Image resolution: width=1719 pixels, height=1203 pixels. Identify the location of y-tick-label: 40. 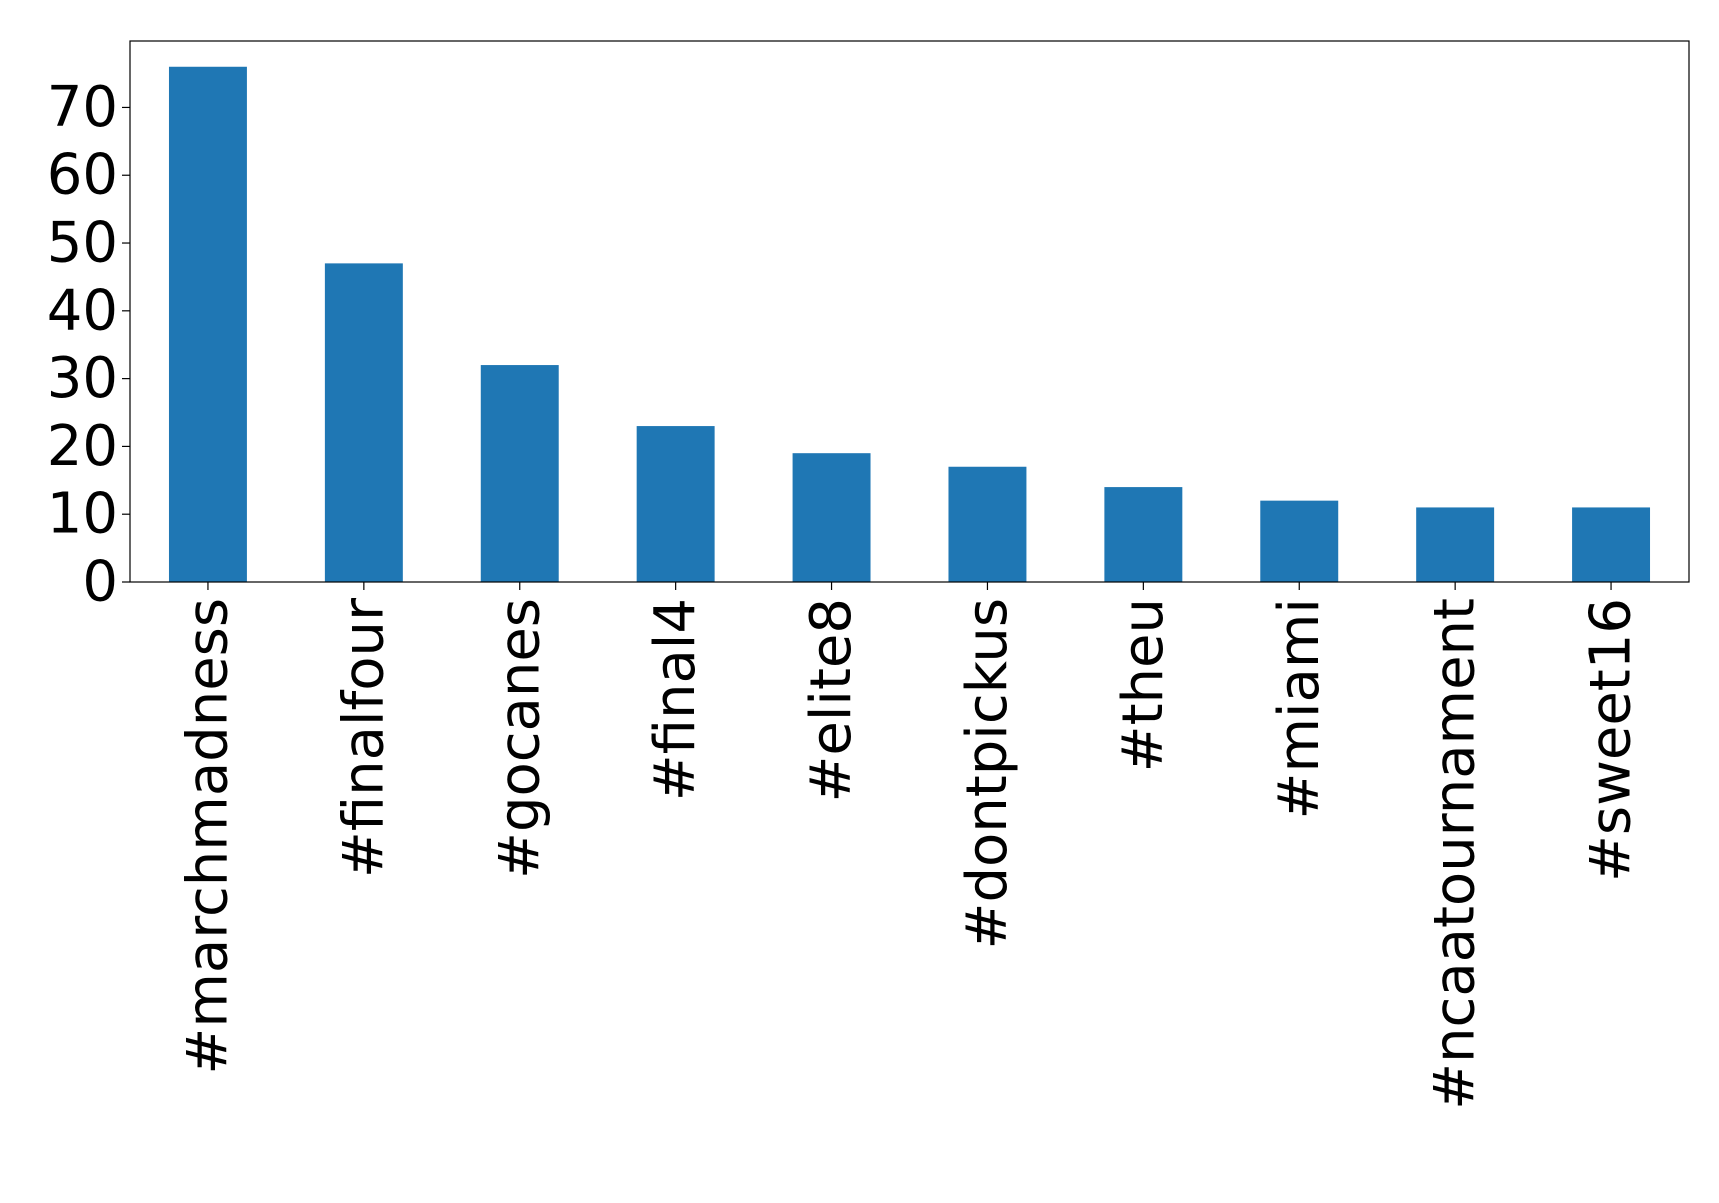
(82, 310).